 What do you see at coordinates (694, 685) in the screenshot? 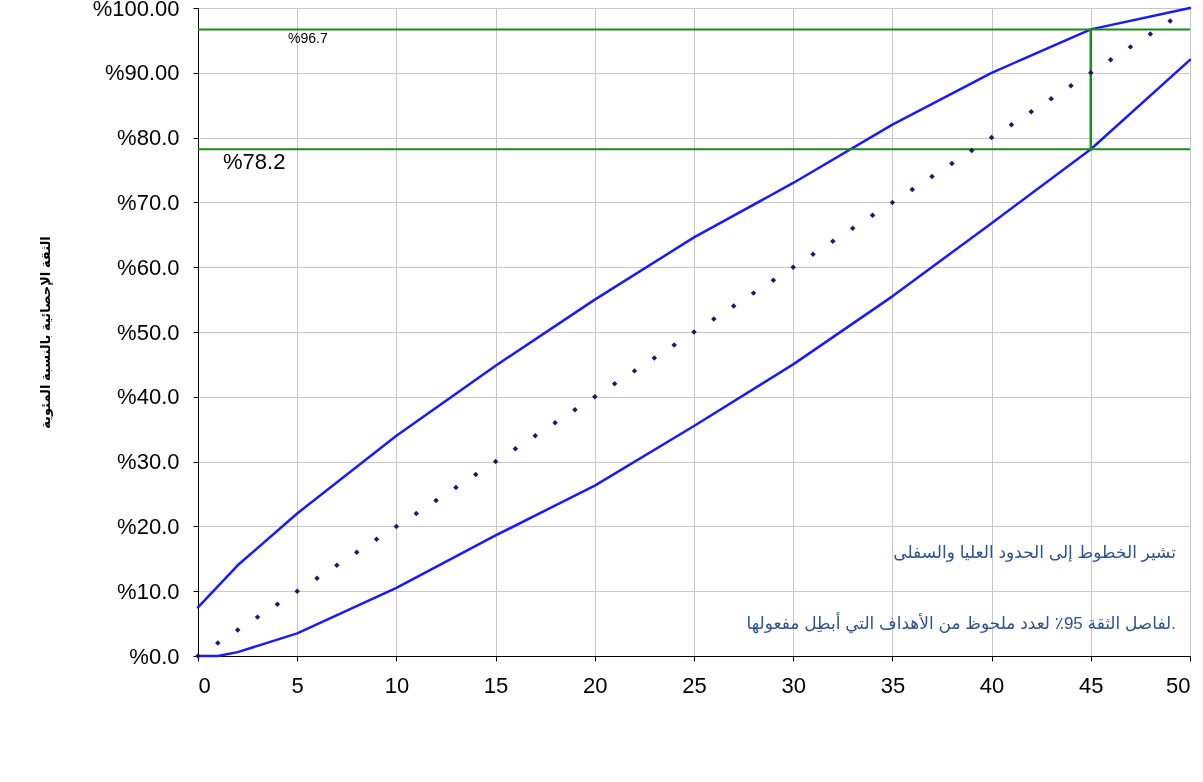
I see `x-tick-label: 25` at bounding box center [694, 685].